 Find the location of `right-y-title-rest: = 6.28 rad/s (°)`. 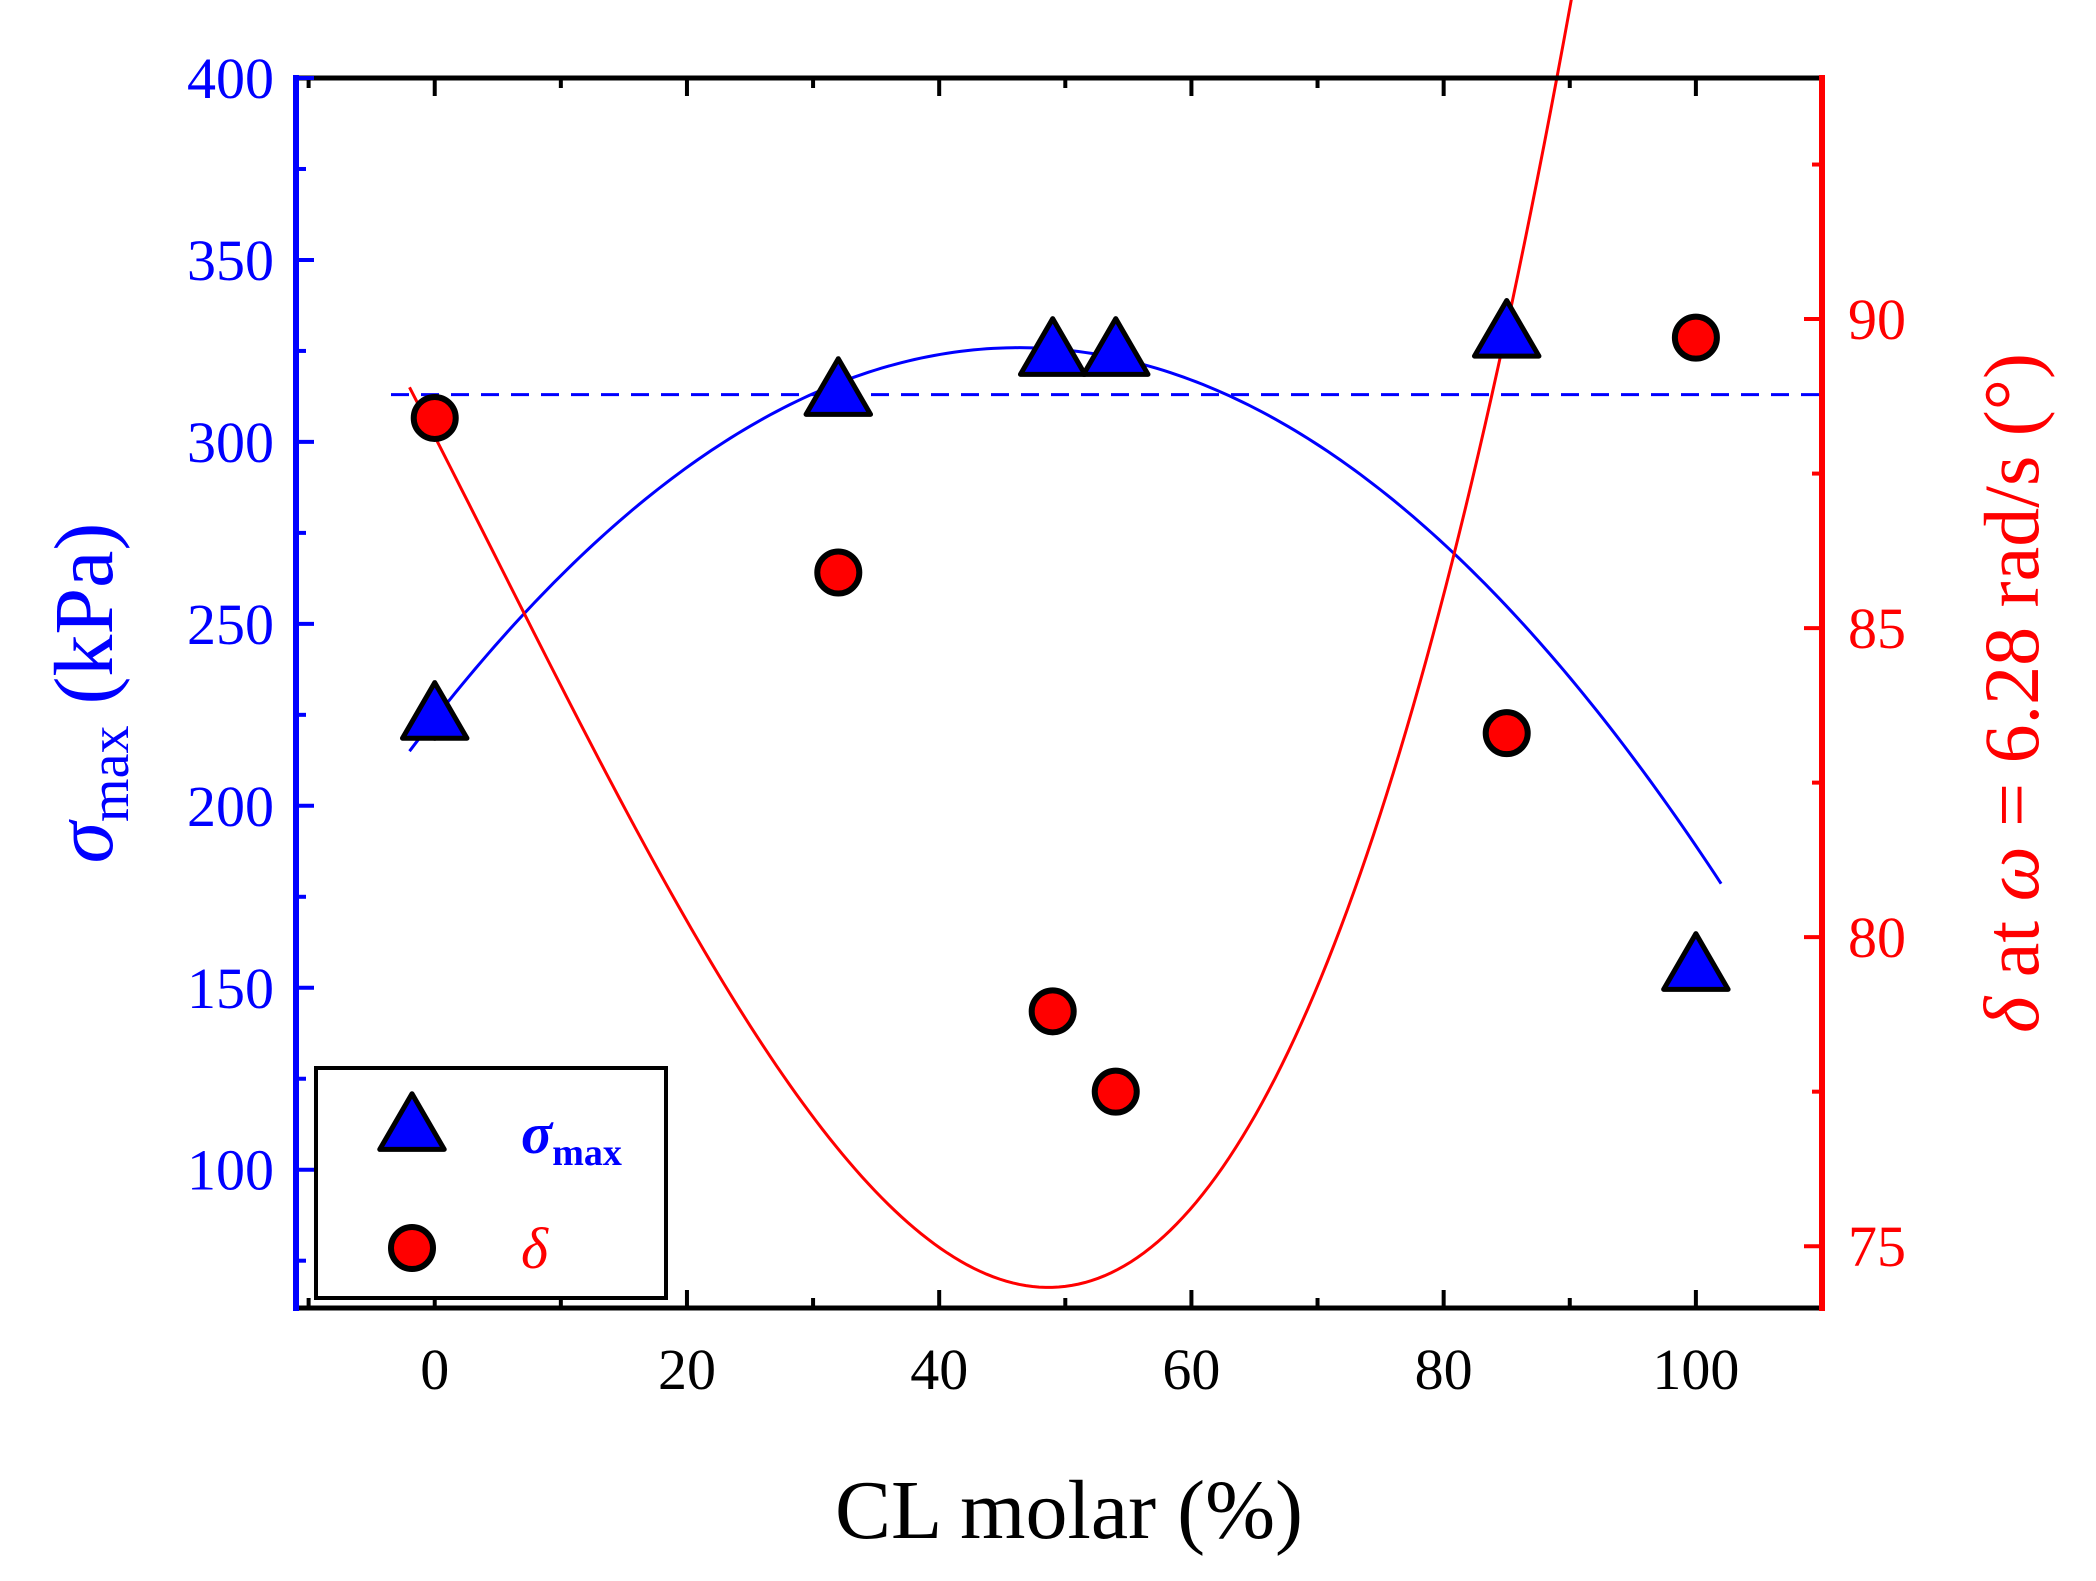

right-y-title-rest: = 6.28 rad/s (°) is located at coordinates (2011, 599).